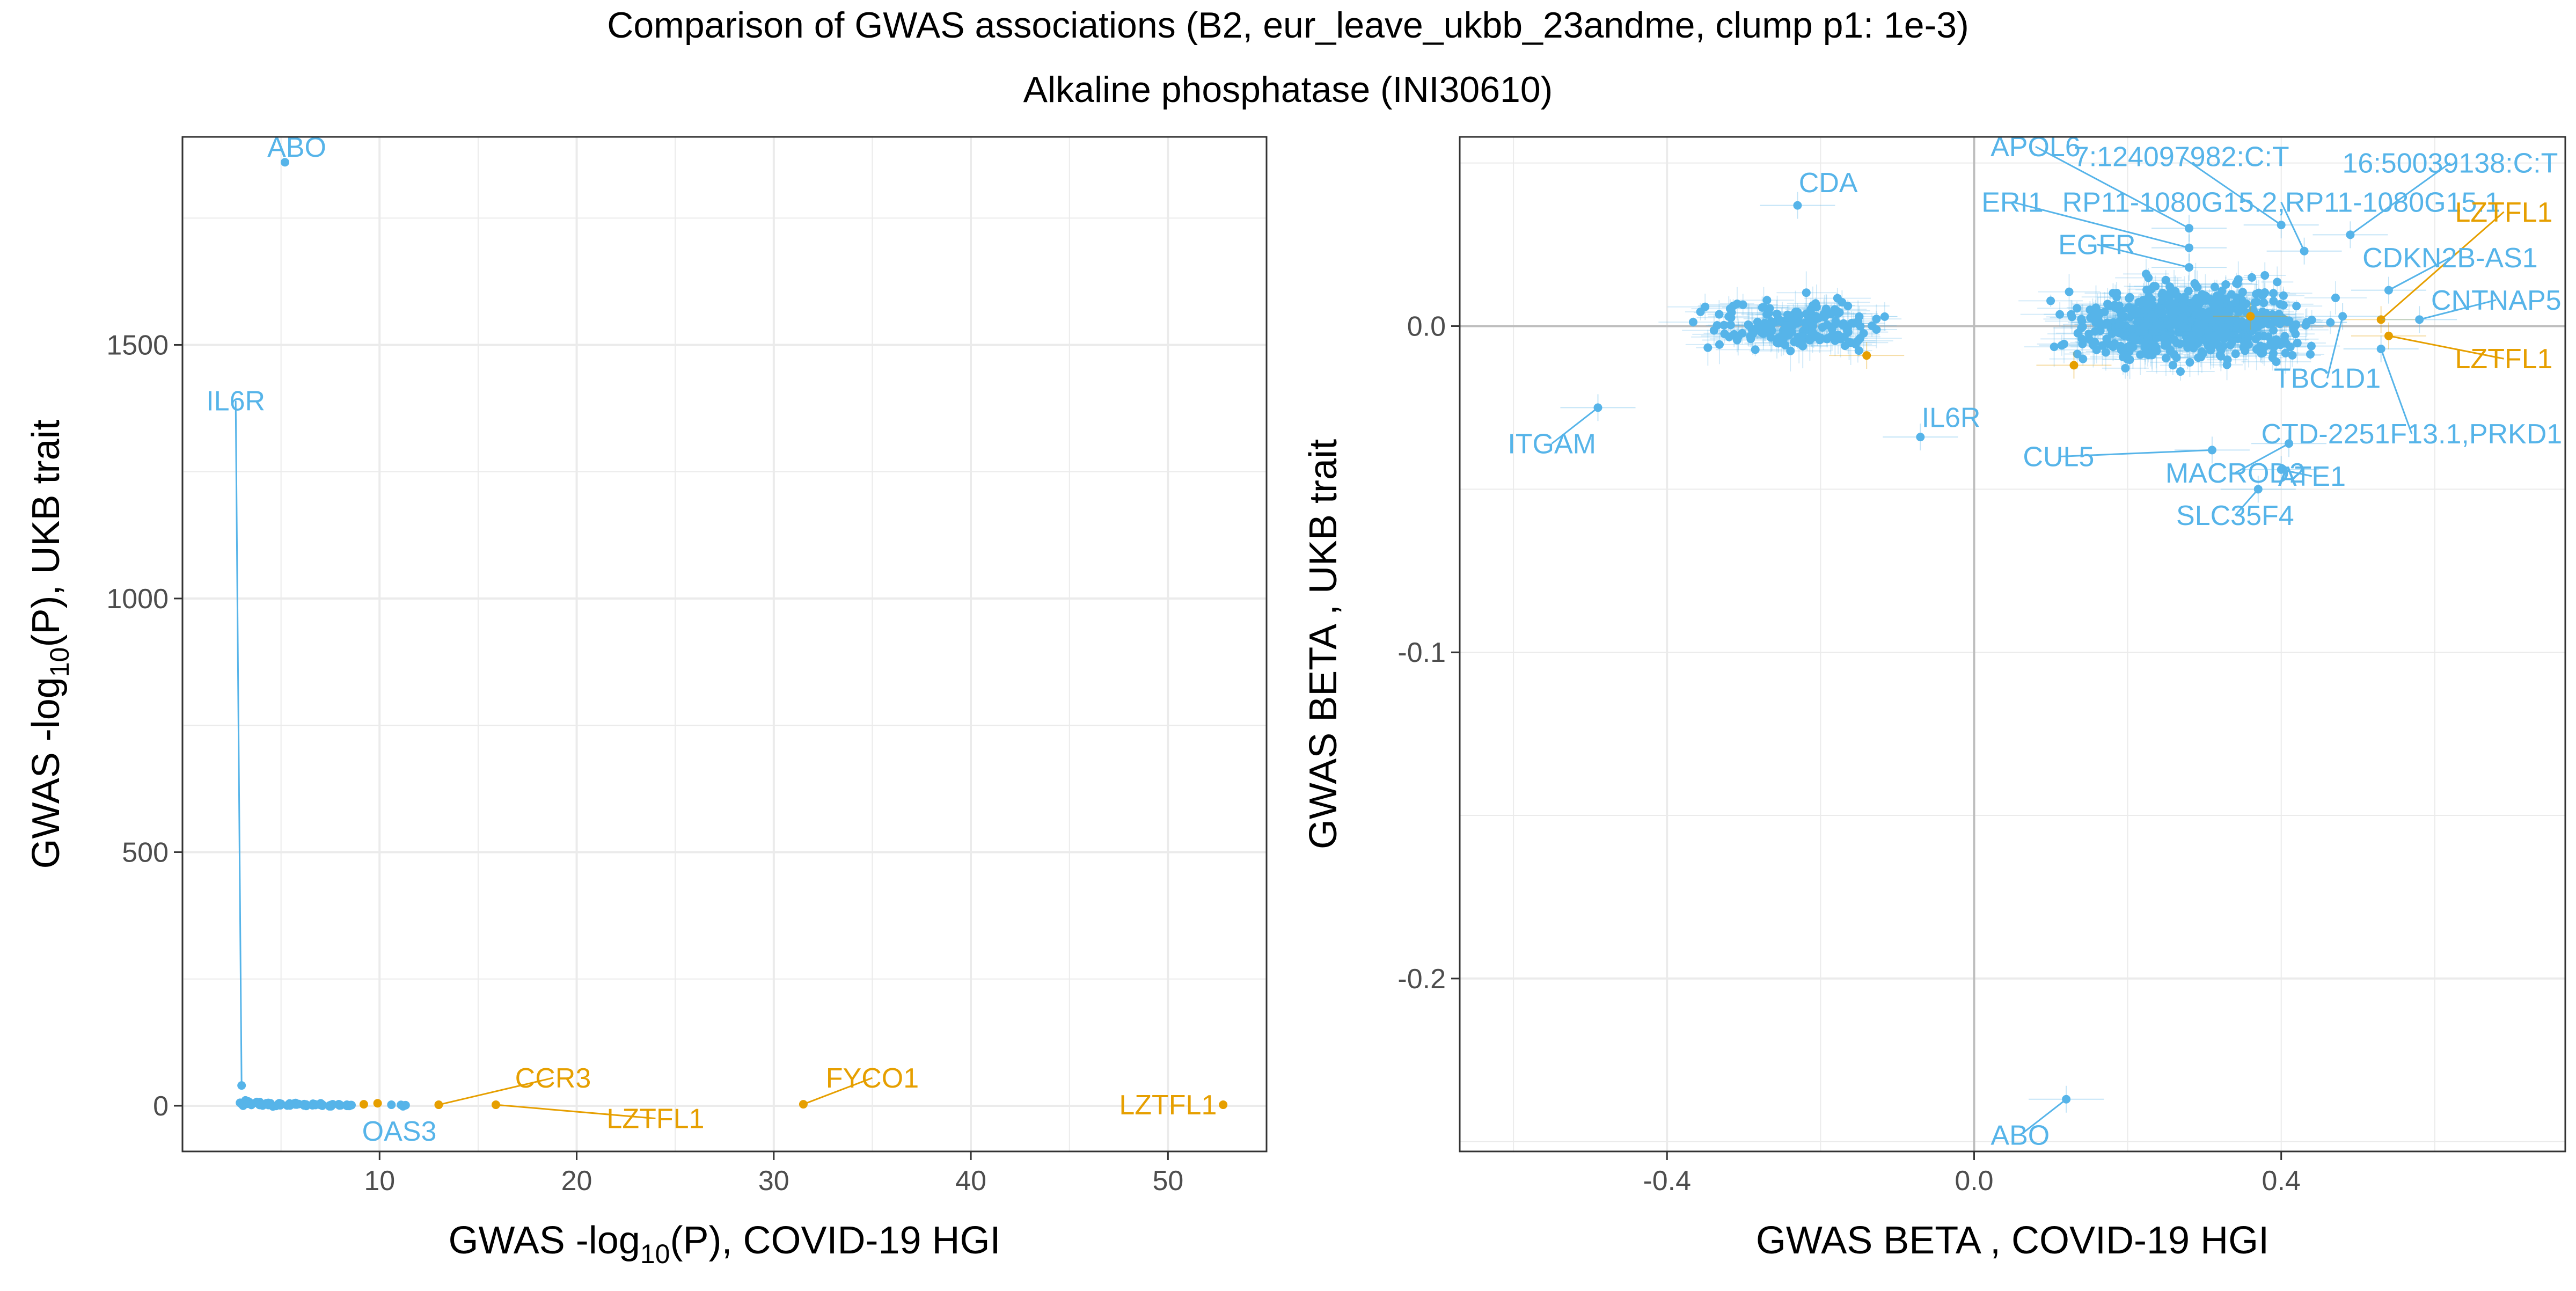 The image size is (2576, 1291). I want to click on left-y-axis-label: GWAS -log10(P), UKB trait, so click(50, 644).